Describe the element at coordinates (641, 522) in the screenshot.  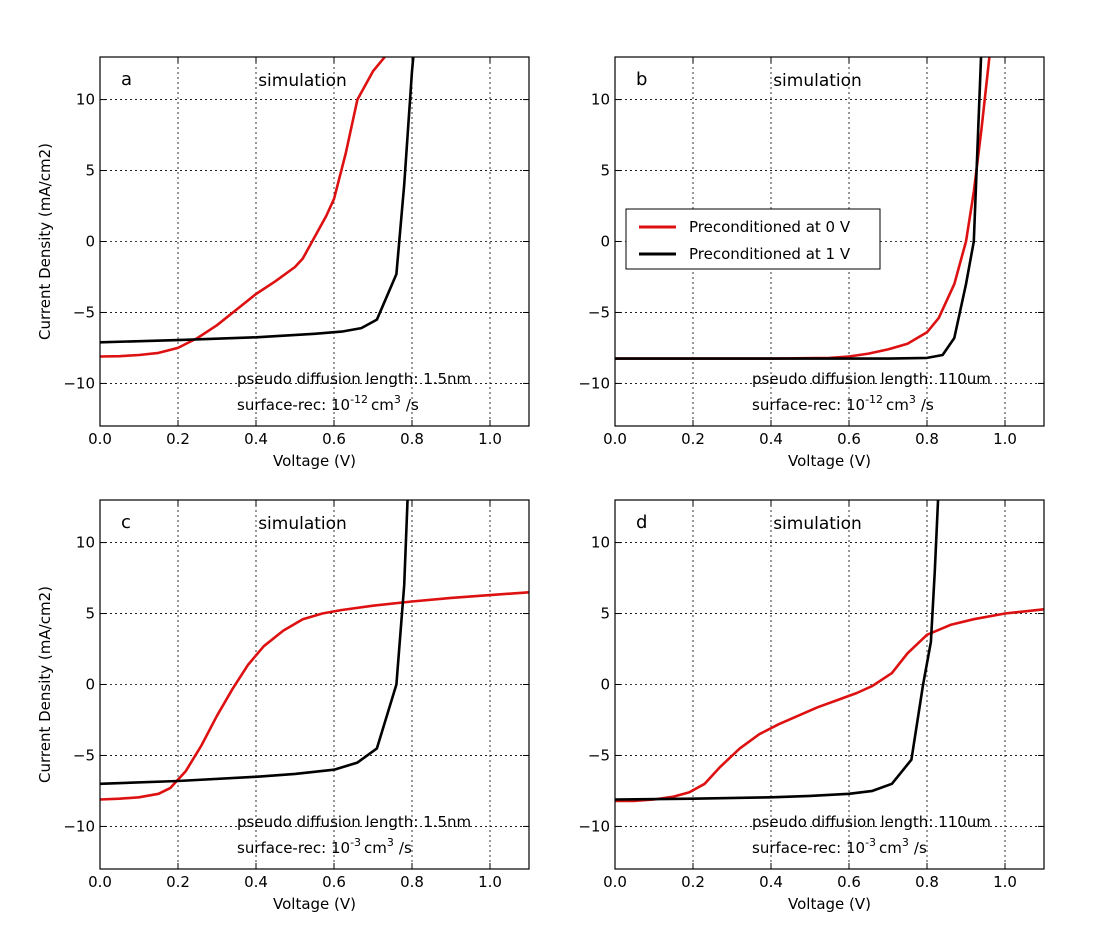
I see `panel-letter: d` at that location.